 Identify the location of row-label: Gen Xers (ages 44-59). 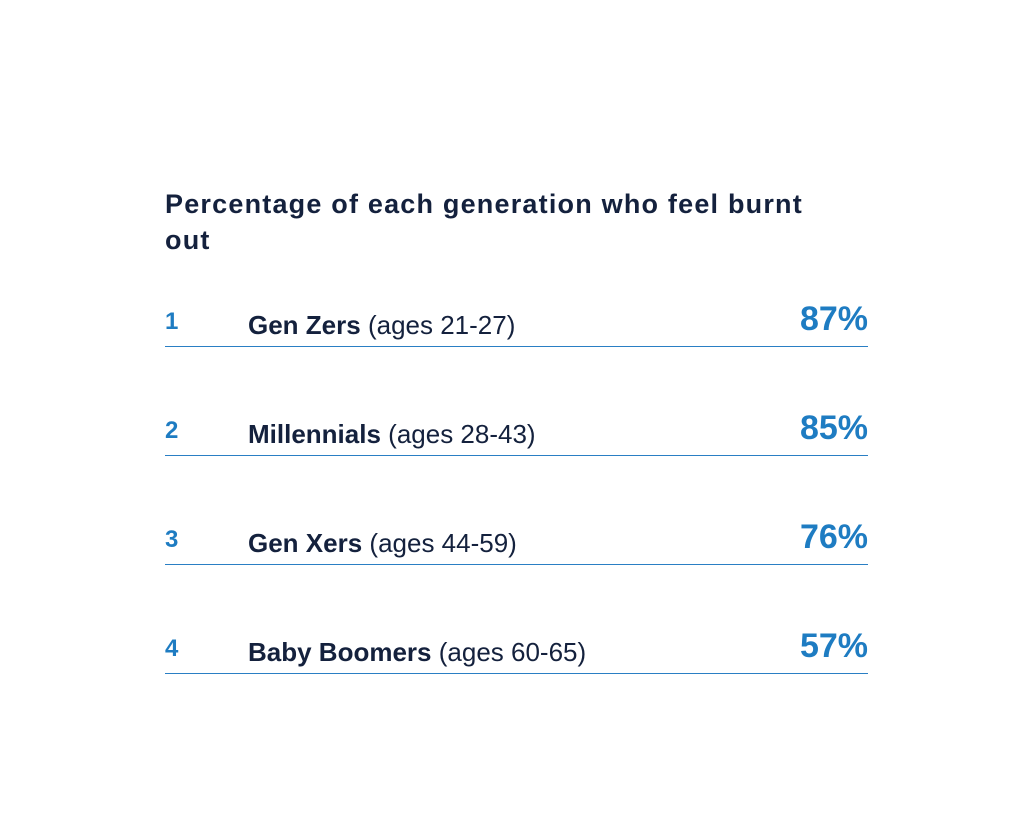
(382, 543).